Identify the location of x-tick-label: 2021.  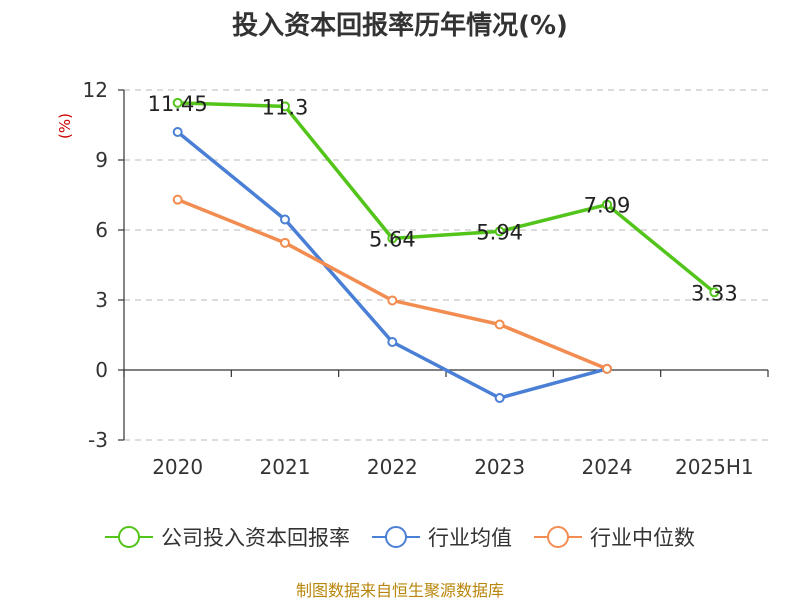
(285, 467).